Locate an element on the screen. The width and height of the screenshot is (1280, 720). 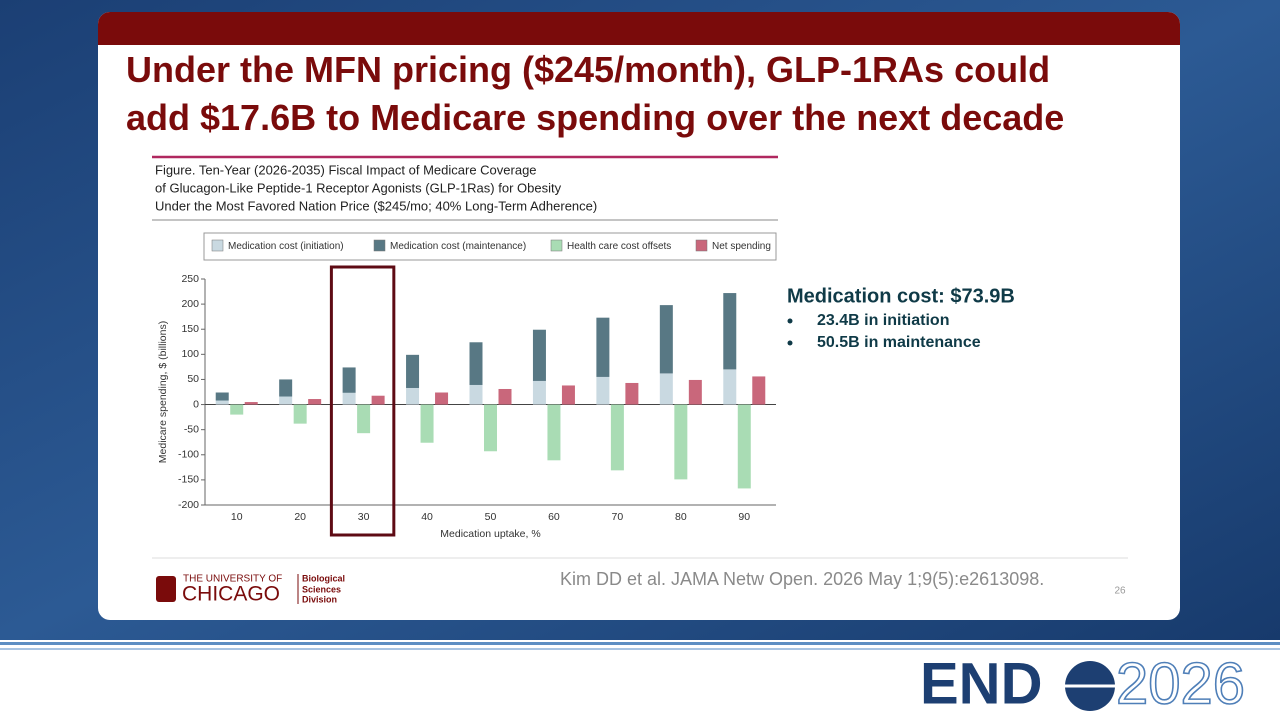
y-tick-label: 100 is located at coordinates (190, 354).